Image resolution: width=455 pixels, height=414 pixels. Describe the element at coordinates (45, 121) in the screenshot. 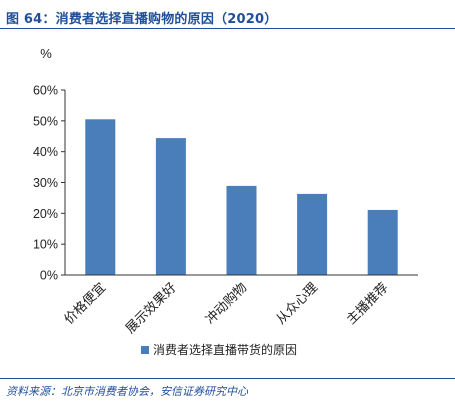

I see `y-tick-label: 50%` at that location.